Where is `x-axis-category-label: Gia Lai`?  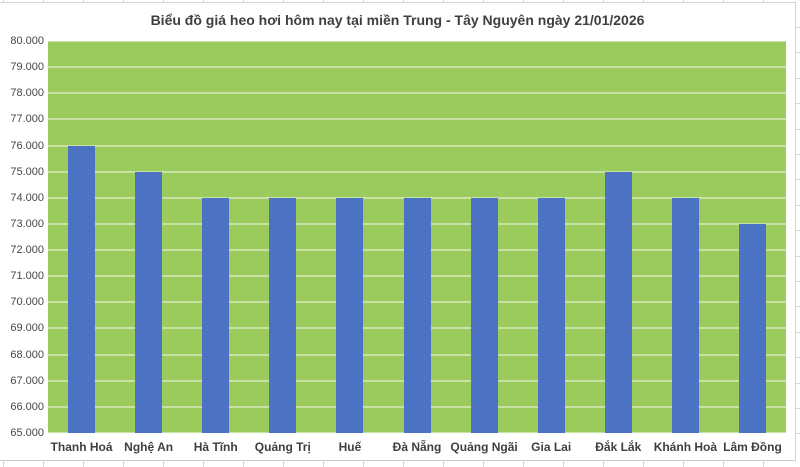 x-axis-category-label: Gia Lai is located at coordinates (551, 447).